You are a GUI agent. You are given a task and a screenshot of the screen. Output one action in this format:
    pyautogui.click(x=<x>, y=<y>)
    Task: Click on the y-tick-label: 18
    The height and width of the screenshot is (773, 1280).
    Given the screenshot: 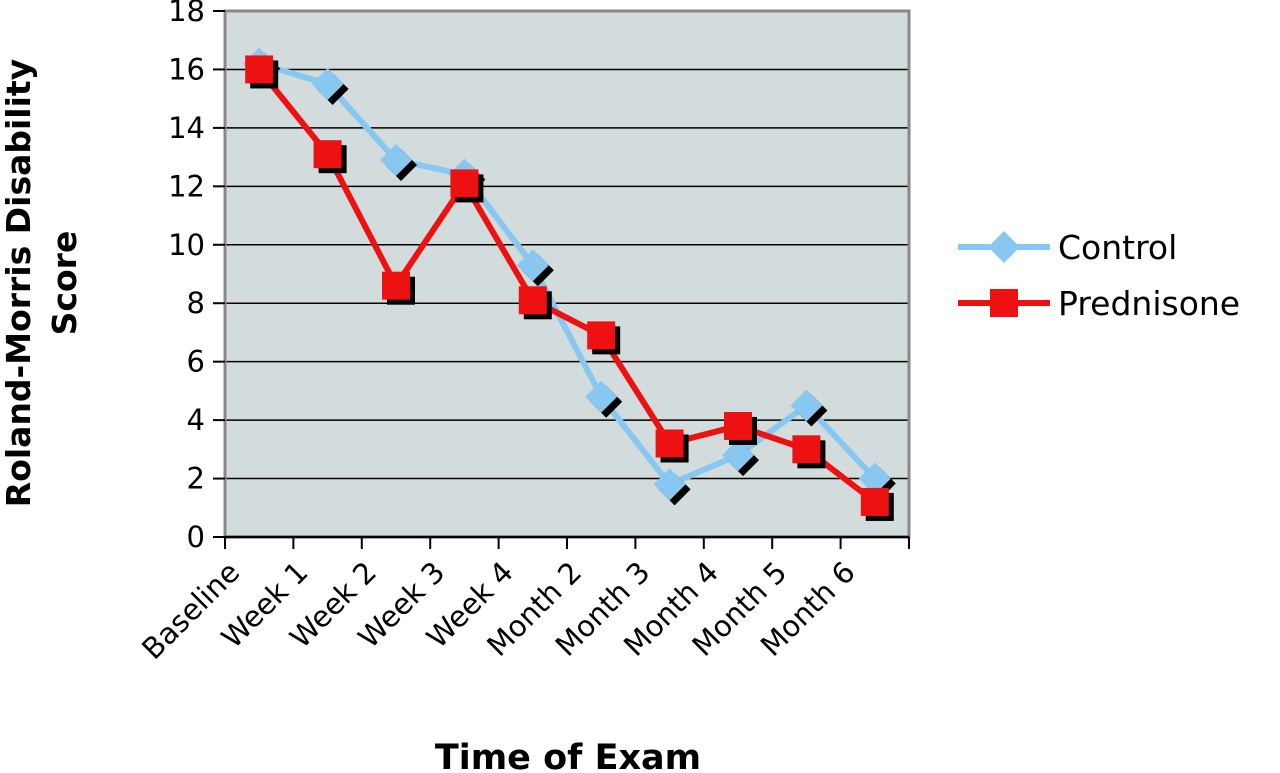 What is the action you would take?
    pyautogui.click(x=186, y=14)
    